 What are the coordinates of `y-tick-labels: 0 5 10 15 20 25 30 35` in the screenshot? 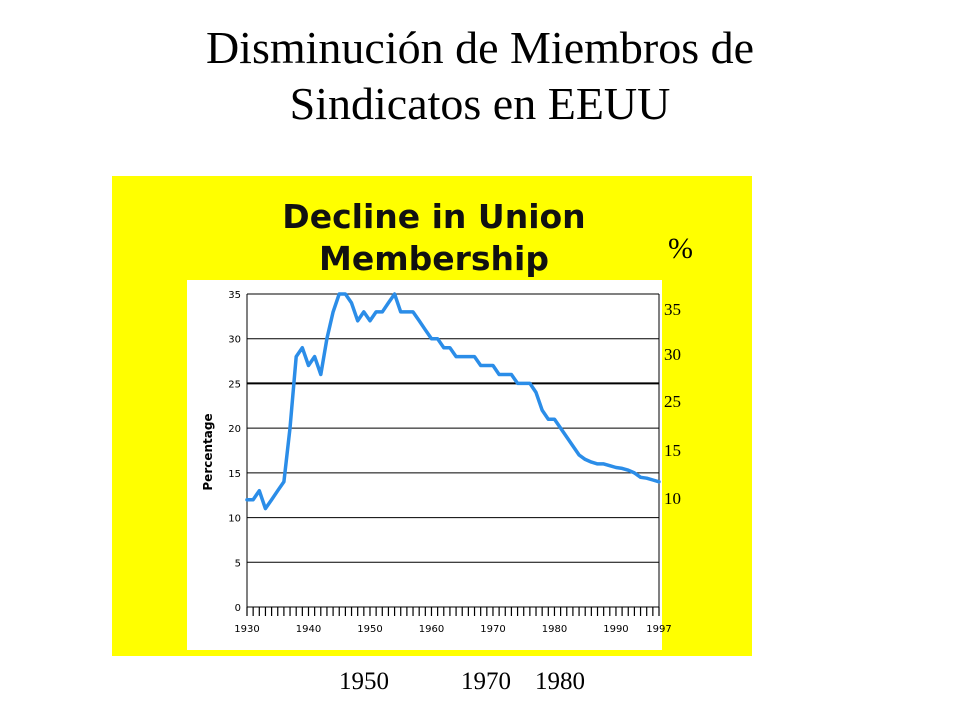 It's located at (234, 452).